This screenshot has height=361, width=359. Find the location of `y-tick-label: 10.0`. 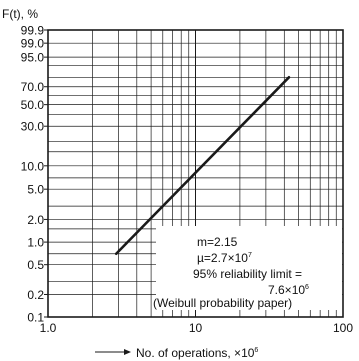

y-tick-label: 10.0 is located at coordinates (33, 166).